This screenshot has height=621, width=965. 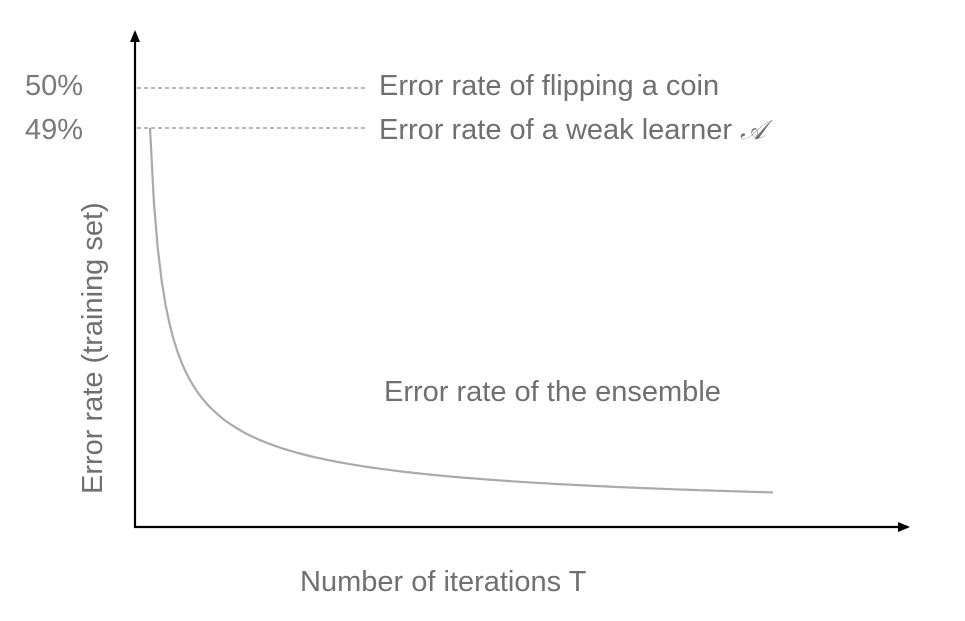 What do you see at coordinates (54, 130) in the screenshot?
I see `y-tick-label-49: 49%` at bounding box center [54, 130].